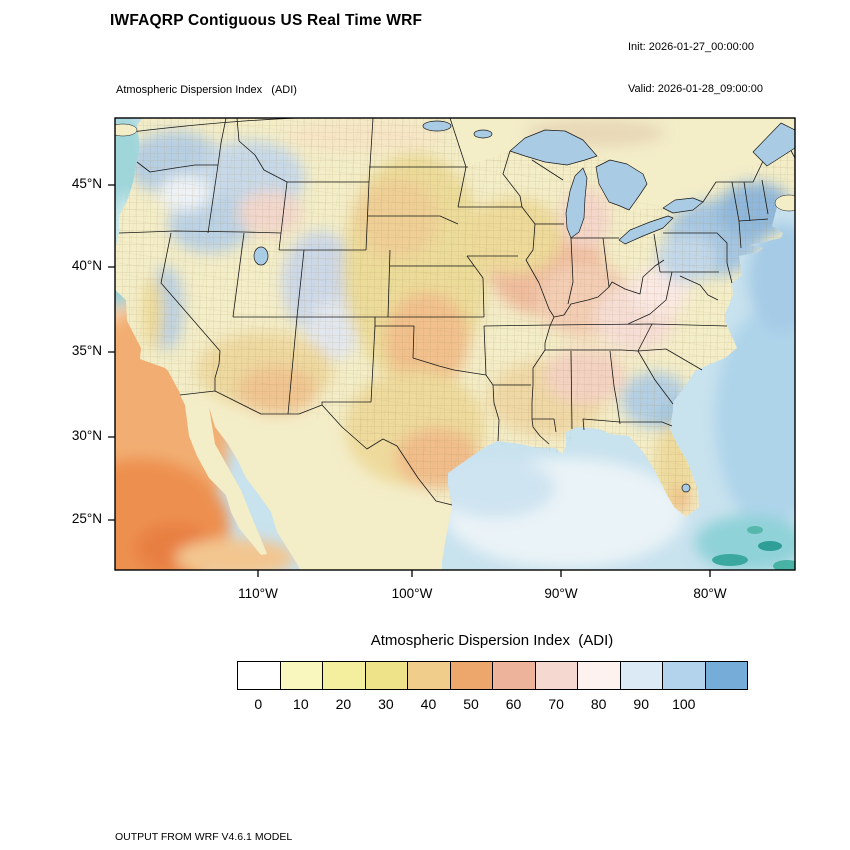 Image resolution: width=850 pixels, height=850 pixels. I want to click on valid-time: Valid: 2026-01-28_09:00:00, so click(695, 89).